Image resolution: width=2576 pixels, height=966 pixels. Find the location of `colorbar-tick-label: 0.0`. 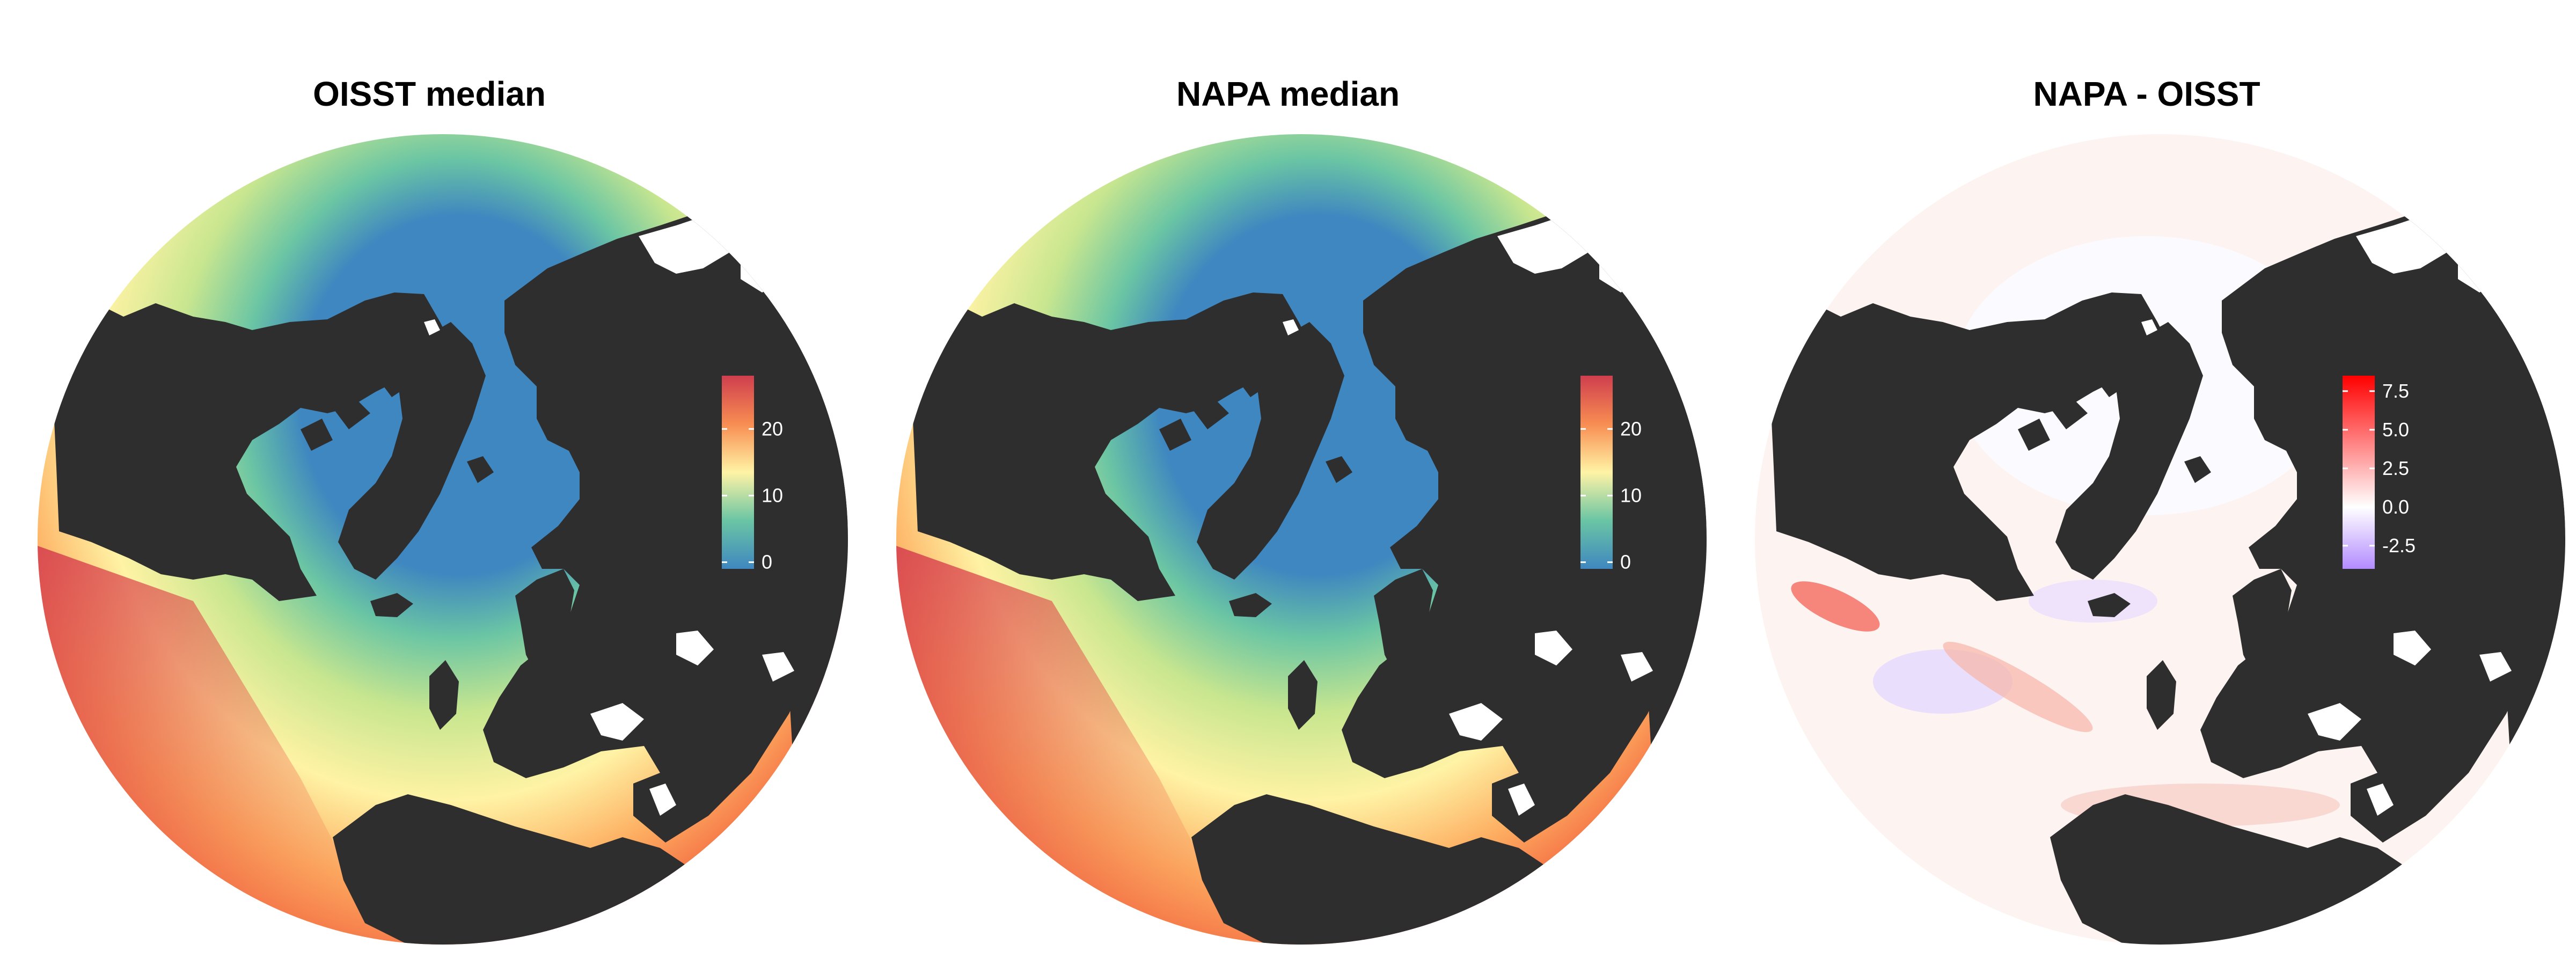

colorbar-tick-label: 0.0 is located at coordinates (2395, 507).